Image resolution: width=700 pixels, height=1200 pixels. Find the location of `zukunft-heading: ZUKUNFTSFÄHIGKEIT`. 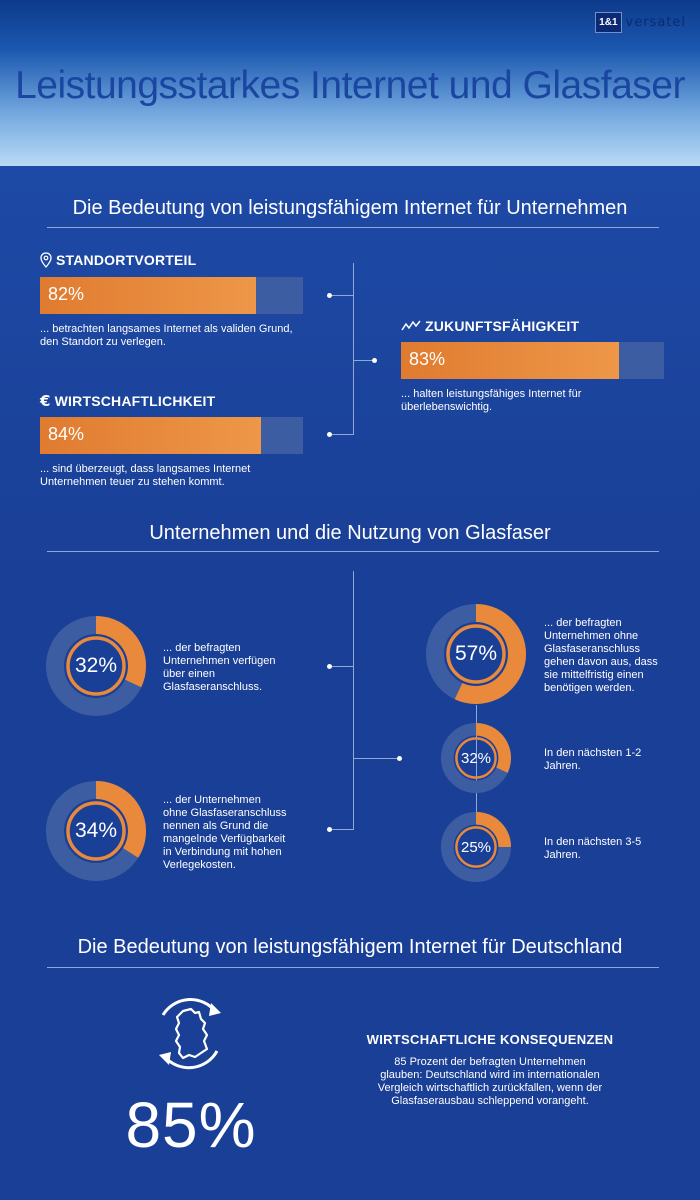

zukunft-heading: ZUKUNFTSFÄHIGKEIT is located at coordinates (490, 326).